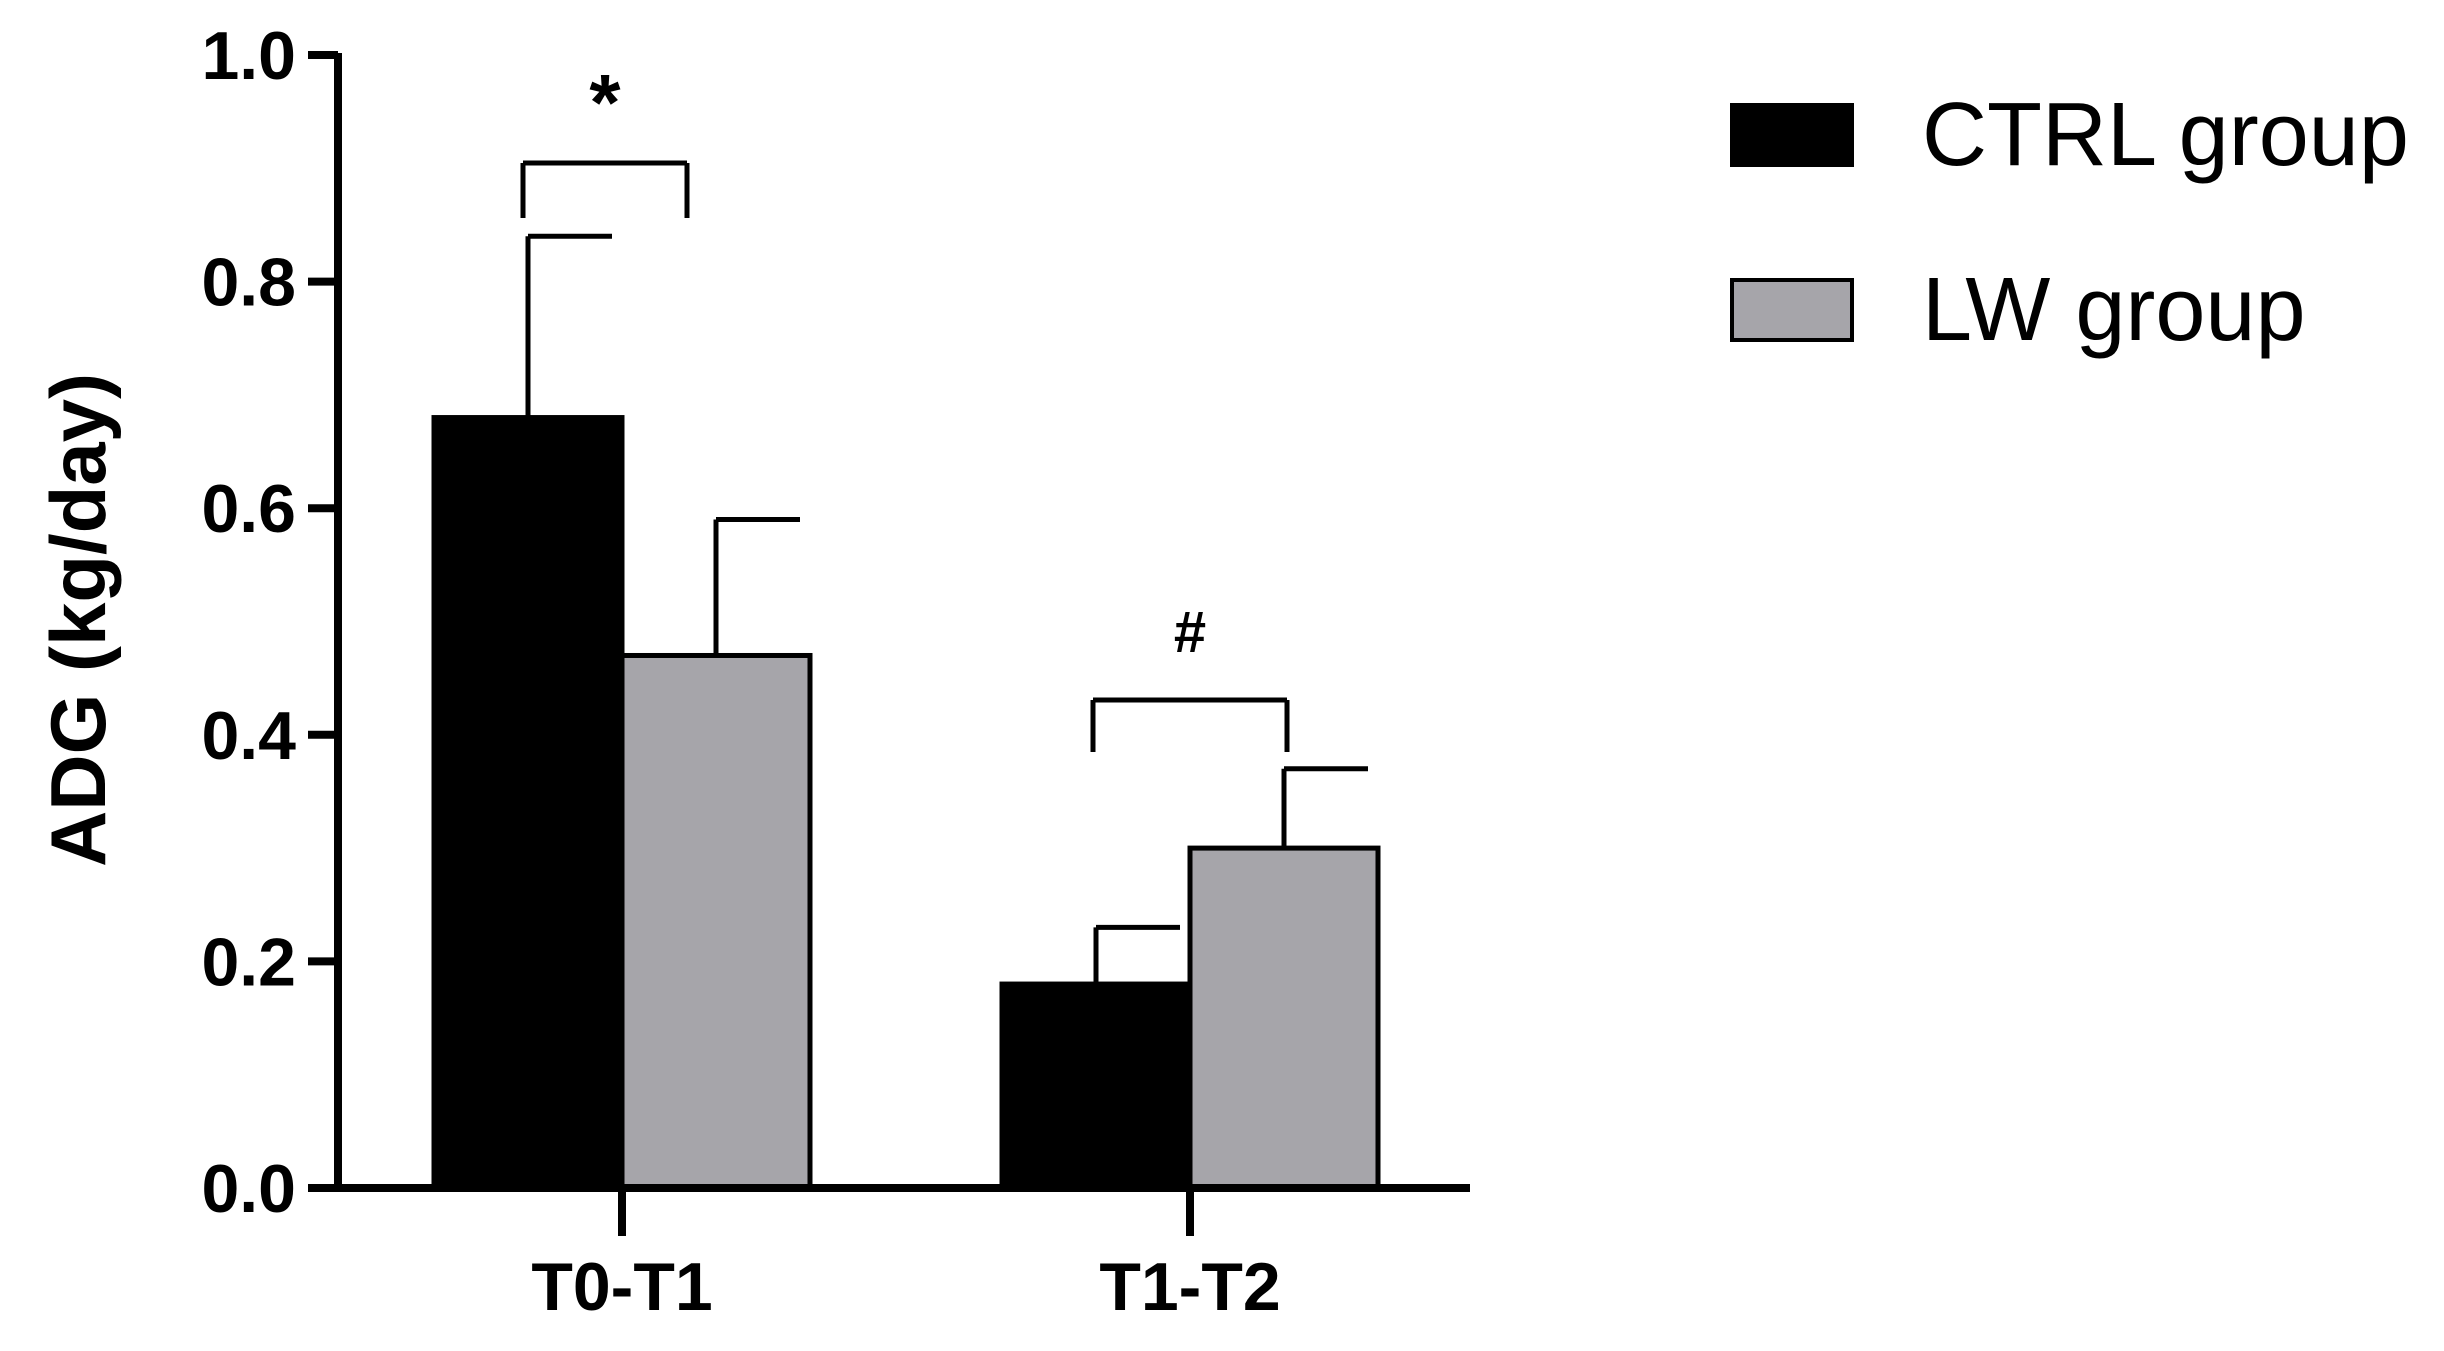 The width and height of the screenshot is (2444, 1351). What do you see at coordinates (248, 1189) in the screenshot?
I see `y-tick-label: 0.0` at bounding box center [248, 1189].